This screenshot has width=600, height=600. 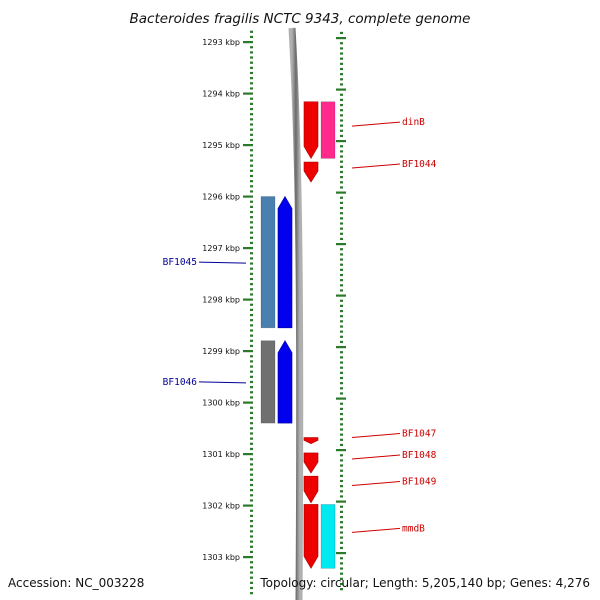 What do you see at coordinates (285, 382) in the screenshot?
I see `cds-arrow` at bounding box center [285, 382].